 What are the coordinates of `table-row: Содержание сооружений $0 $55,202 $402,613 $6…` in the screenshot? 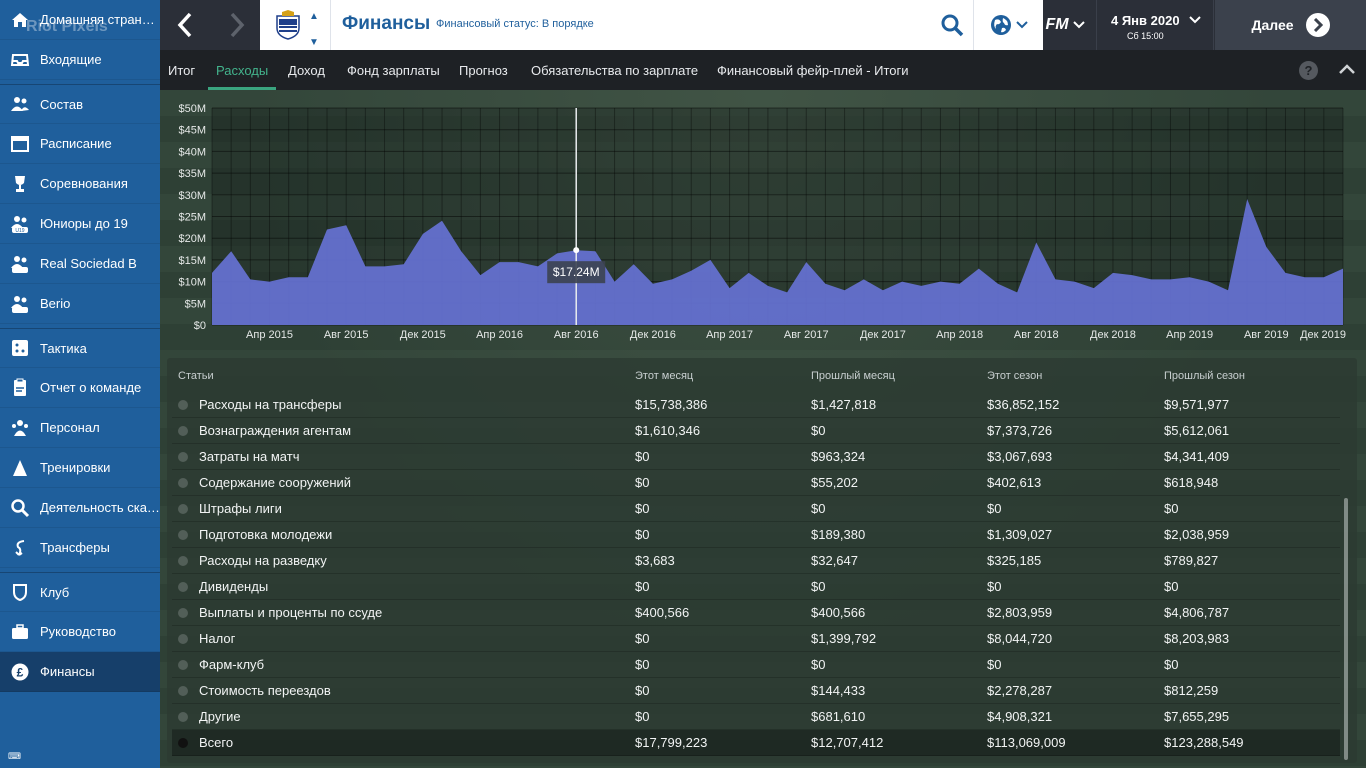 It's located at (756, 483).